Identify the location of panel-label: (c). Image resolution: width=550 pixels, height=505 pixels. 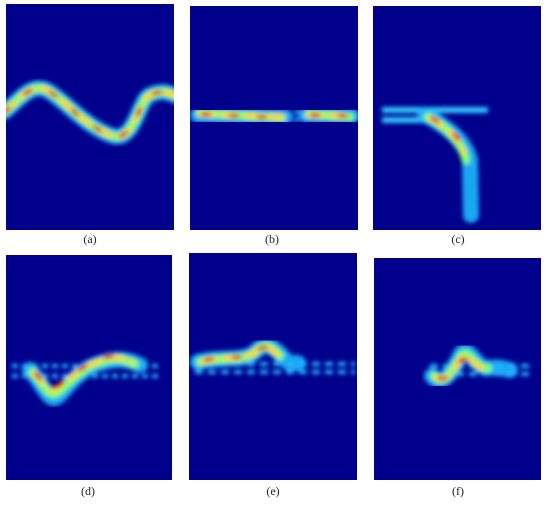
(457, 239).